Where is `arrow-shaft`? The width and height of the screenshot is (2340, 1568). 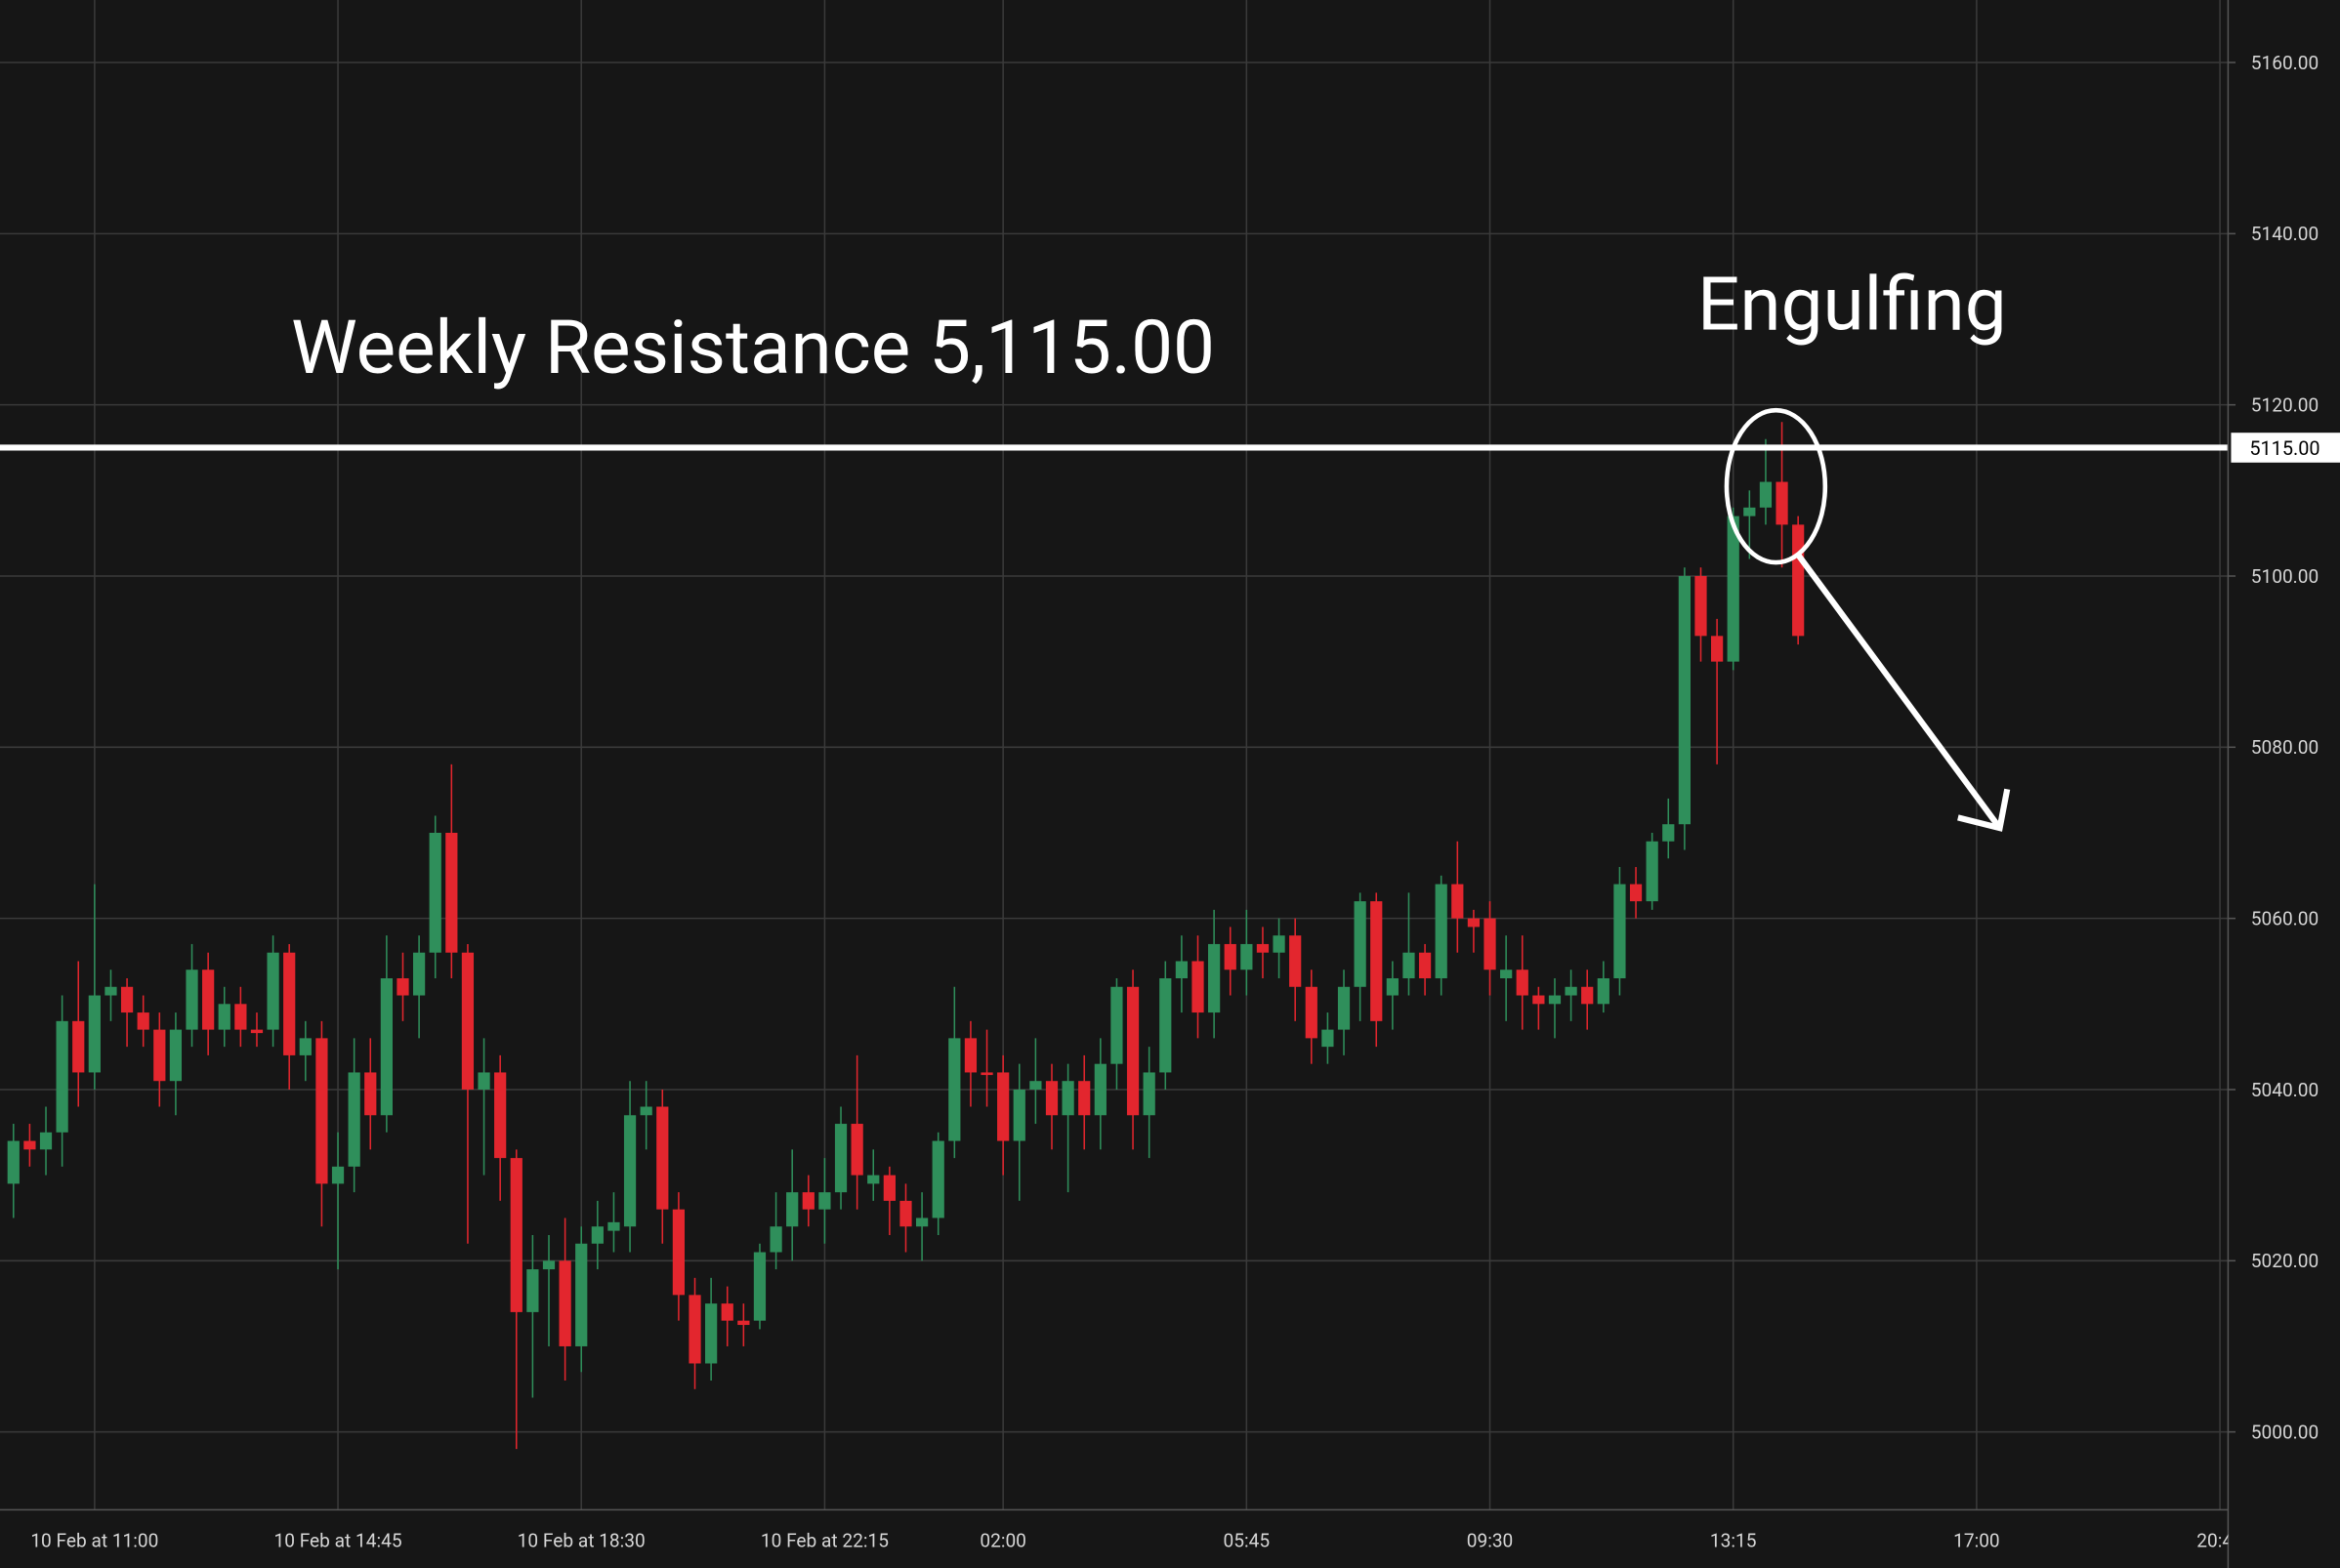
arrow-shaft is located at coordinates (1899, 691).